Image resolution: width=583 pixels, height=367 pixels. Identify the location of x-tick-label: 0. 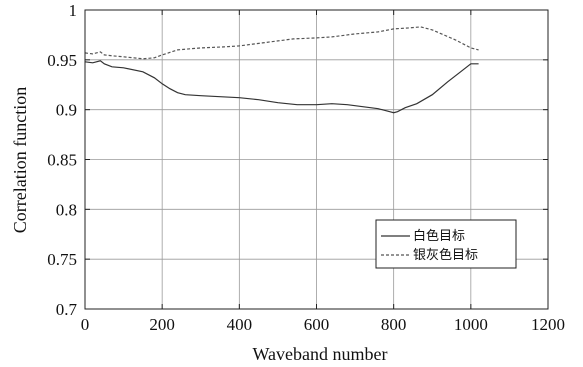
(85, 324).